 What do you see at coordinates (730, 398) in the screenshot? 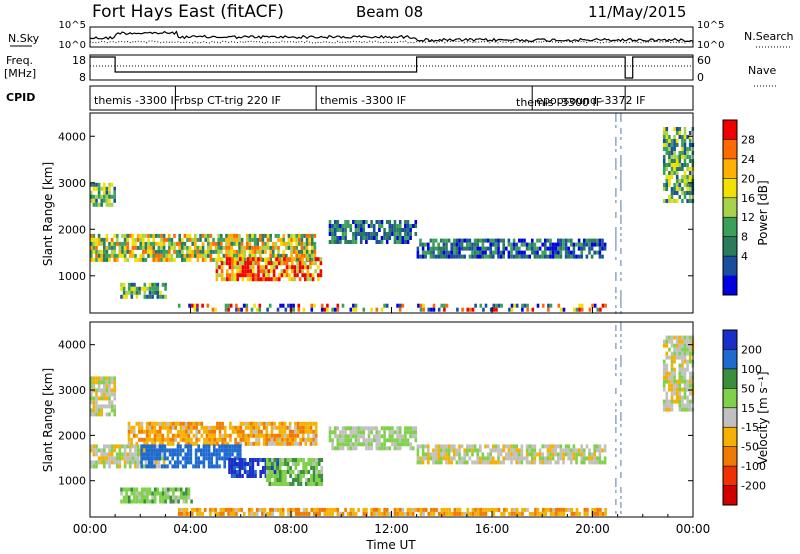
I see `colorbar-swatch` at bounding box center [730, 398].